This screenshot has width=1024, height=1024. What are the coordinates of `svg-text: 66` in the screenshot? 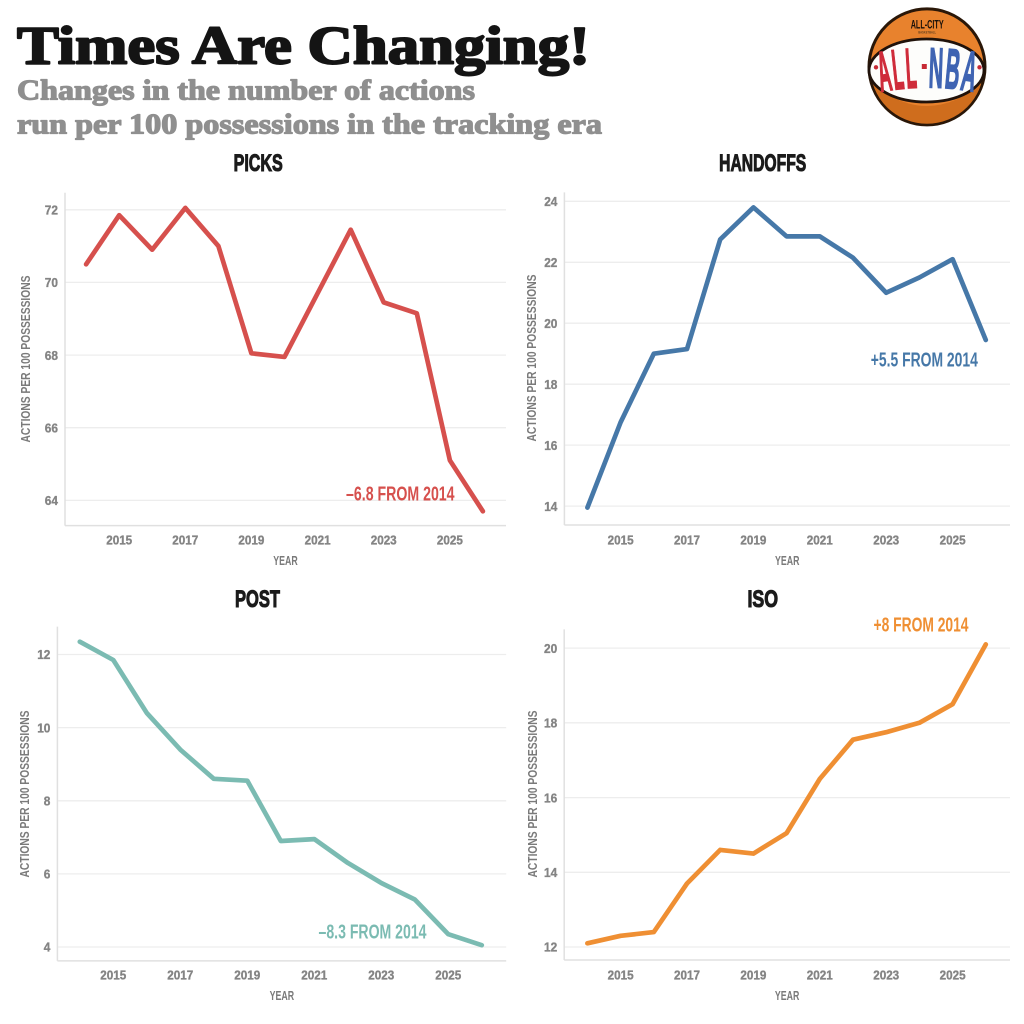 It's located at (51, 427).